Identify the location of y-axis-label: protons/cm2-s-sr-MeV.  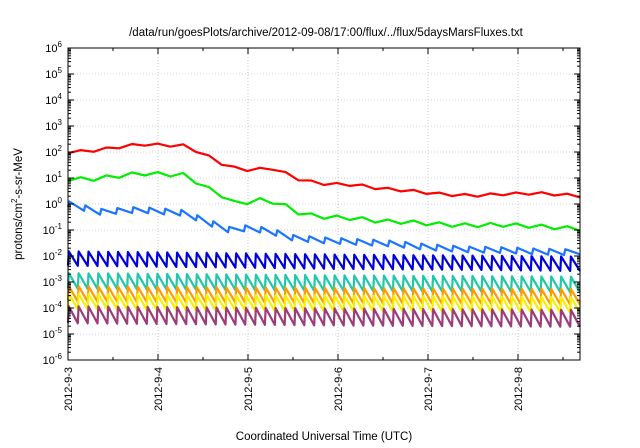
(17, 204).